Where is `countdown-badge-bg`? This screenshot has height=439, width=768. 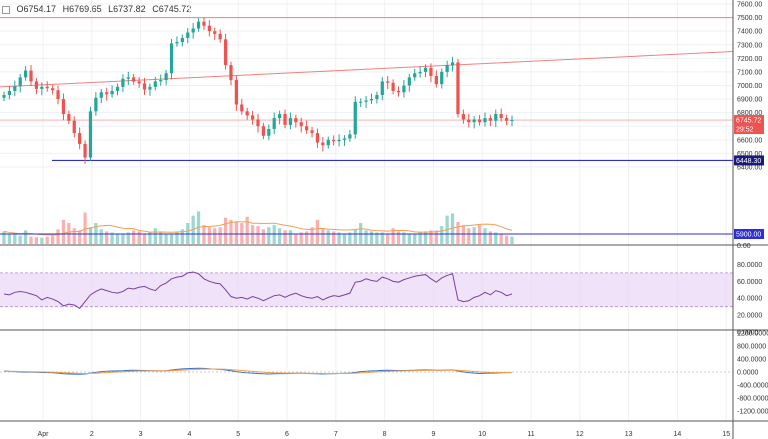 countdown-badge-bg is located at coordinates (749, 129).